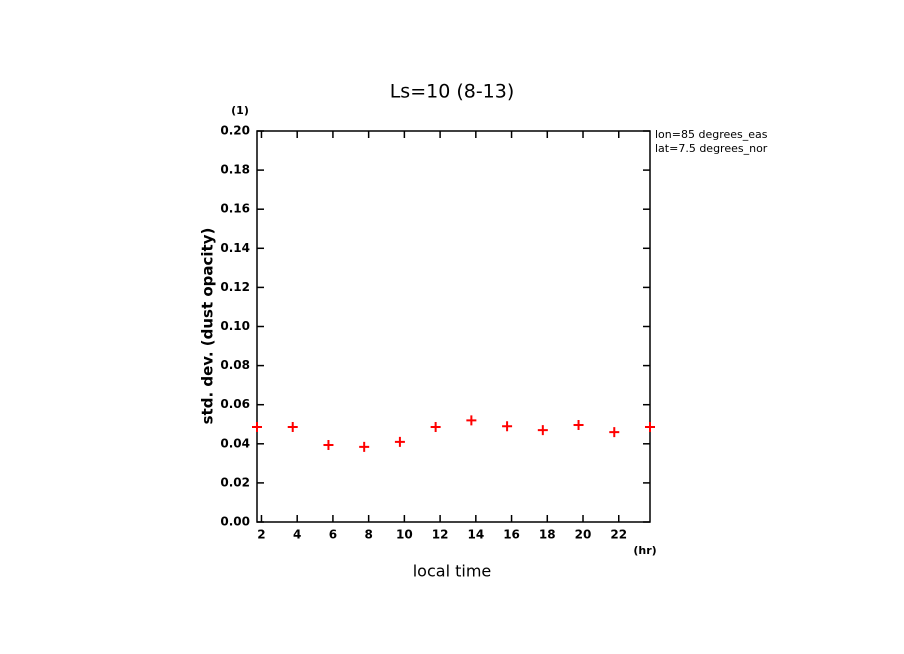  What do you see at coordinates (235, 365) in the screenshot?
I see `y-tick-label: 0.08` at bounding box center [235, 365].